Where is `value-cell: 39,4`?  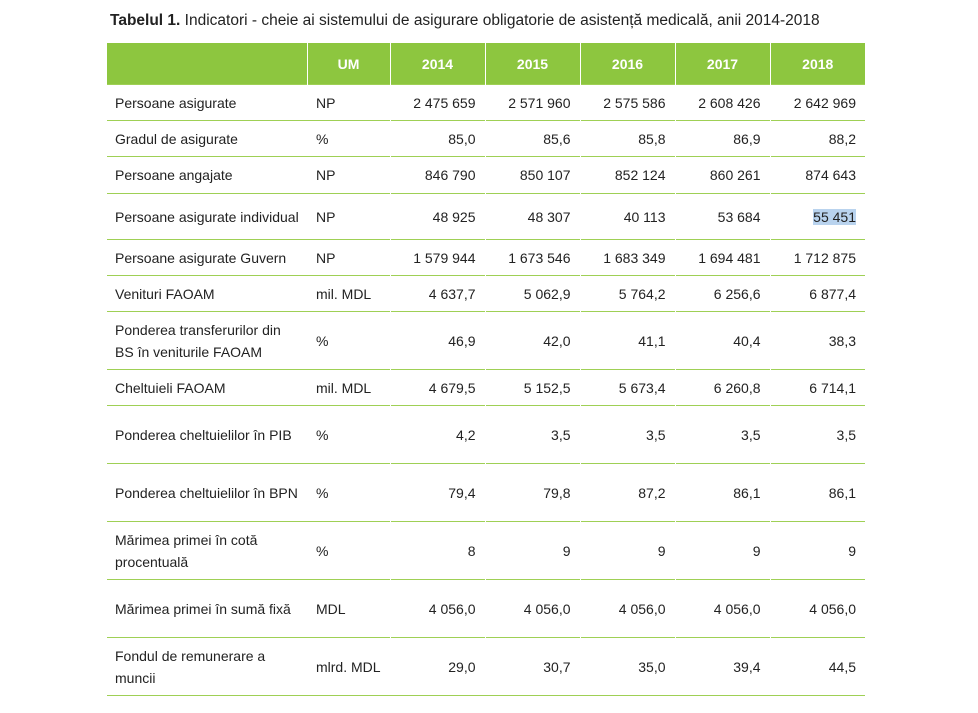
value-cell: 39,4 is located at coordinates (722, 666).